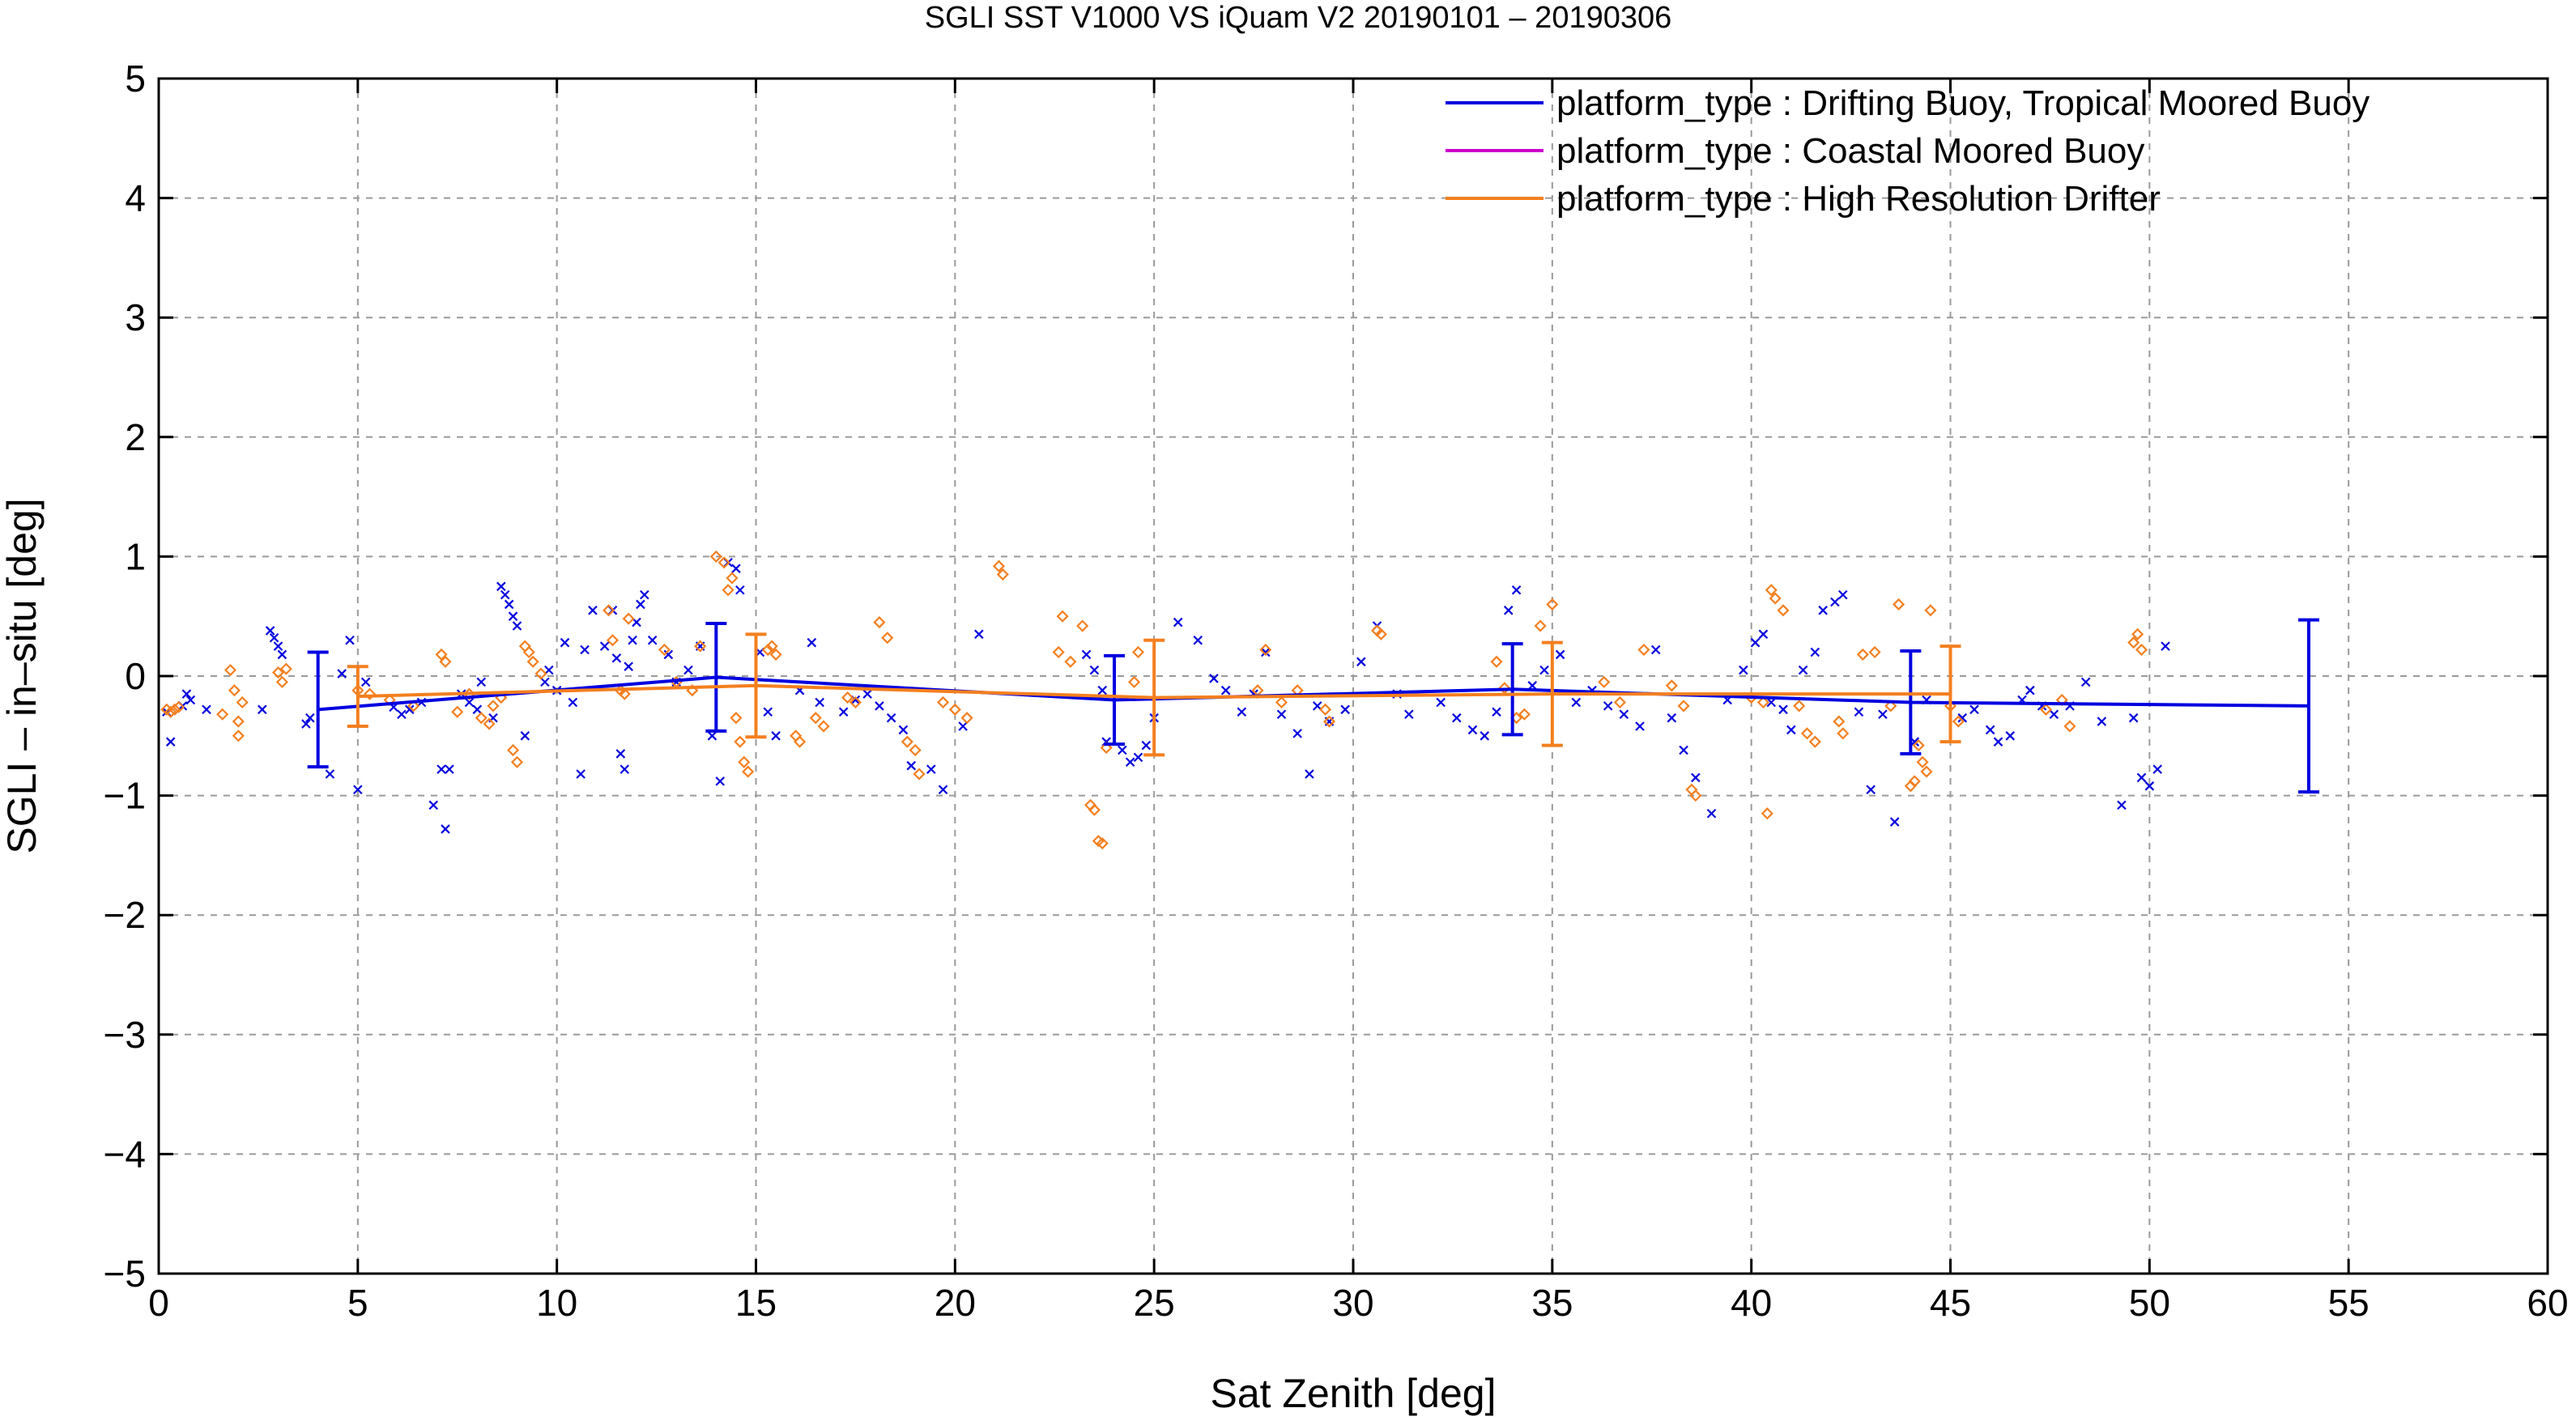 Image resolution: width=2576 pixels, height=1425 pixels. What do you see at coordinates (158, 1303) in the screenshot?
I see `x-tick-label: 0` at bounding box center [158, 1303].